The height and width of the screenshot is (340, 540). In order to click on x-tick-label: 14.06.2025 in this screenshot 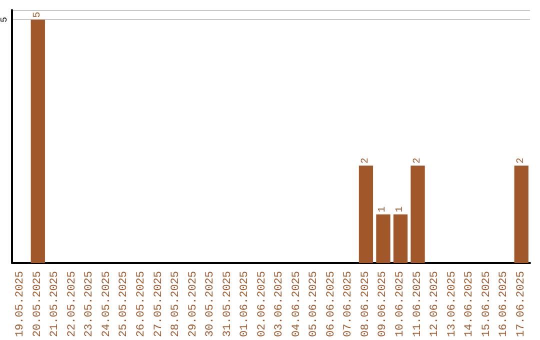, I will do `click(470, 304)`.